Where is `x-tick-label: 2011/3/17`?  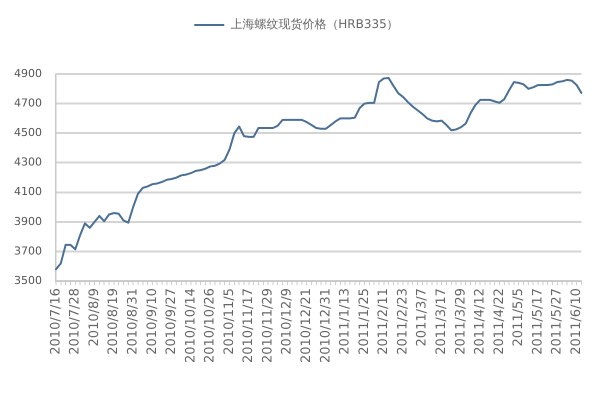
x-tick-label: 2011/3/17 is located at coordinates (441, 321).